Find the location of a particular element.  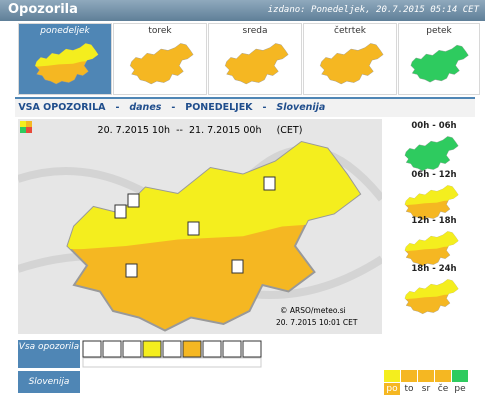

day-label: petek is located at coordinates (439, 31).